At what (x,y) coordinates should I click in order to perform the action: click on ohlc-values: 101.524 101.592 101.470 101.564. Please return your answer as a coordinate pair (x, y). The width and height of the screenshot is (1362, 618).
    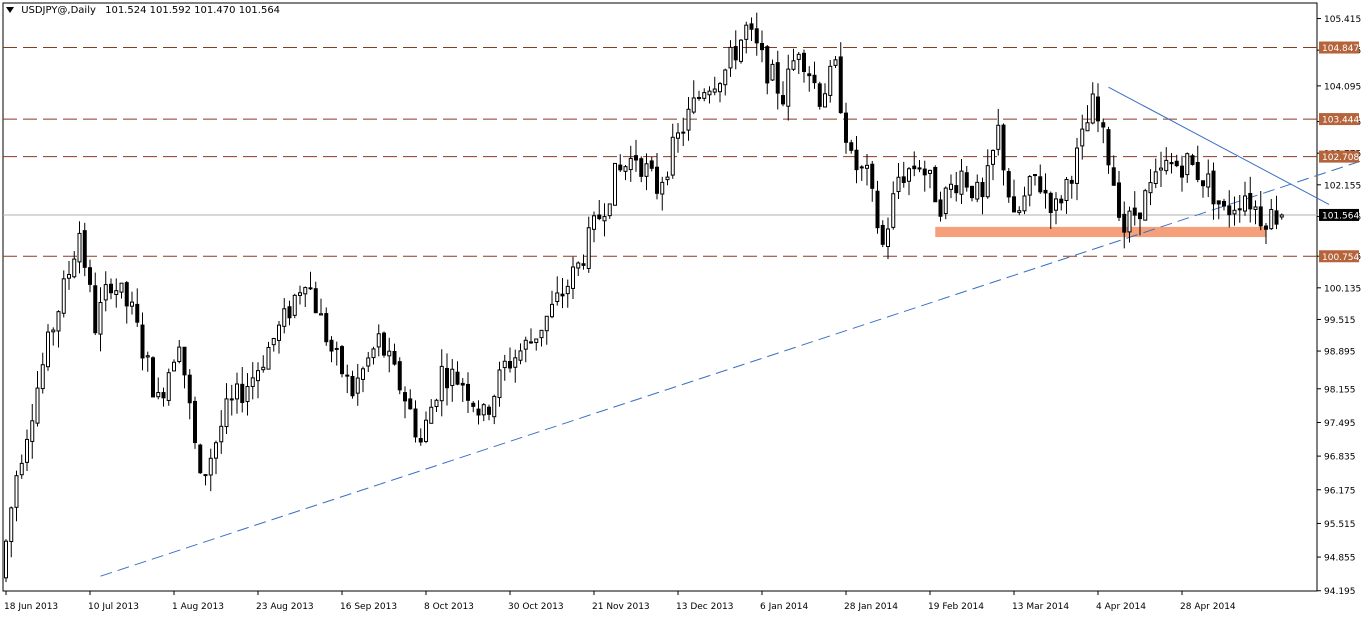
    Looking at the image, I should click on (192, 10).